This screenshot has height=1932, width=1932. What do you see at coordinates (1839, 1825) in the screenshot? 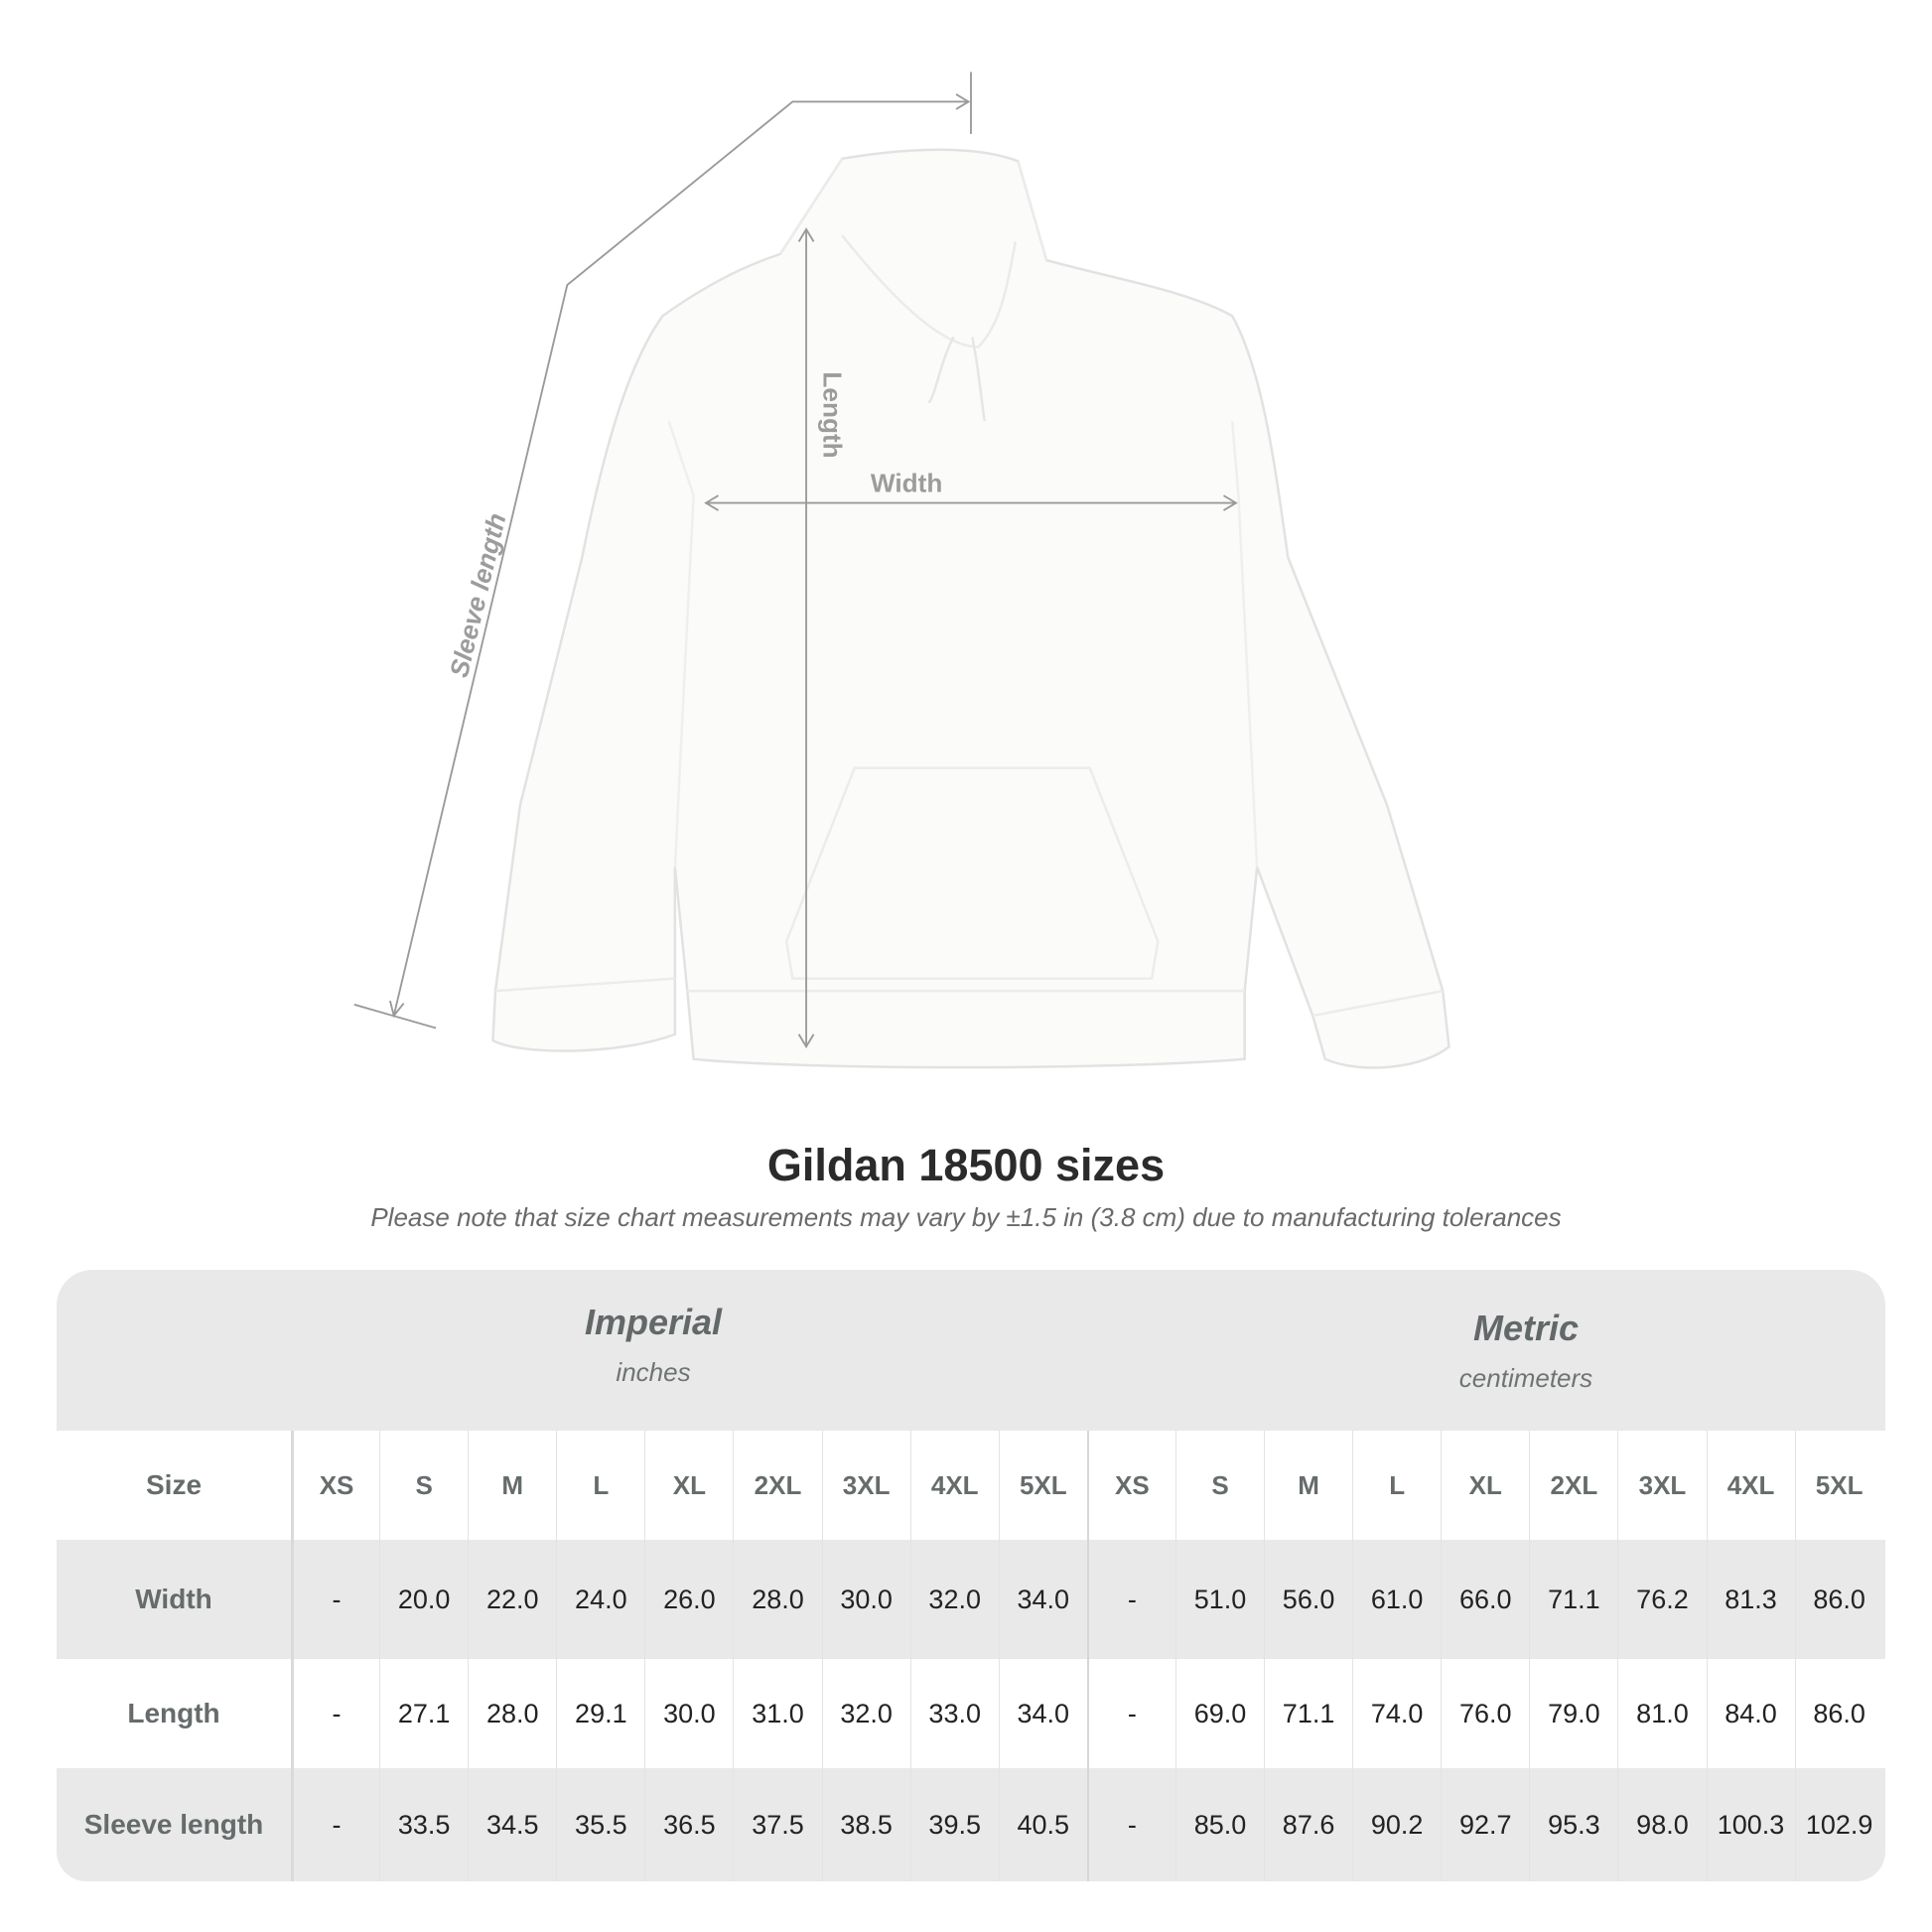
I see `value-cell-metric: 102.9` at bounding box center [1839, 1825].